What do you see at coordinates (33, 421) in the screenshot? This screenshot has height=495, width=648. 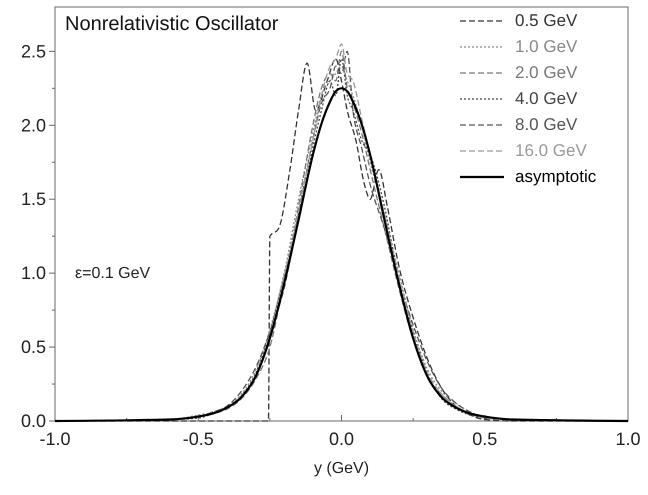 I see `y-tick-label: 0.0` at bounding box center [33, 421].